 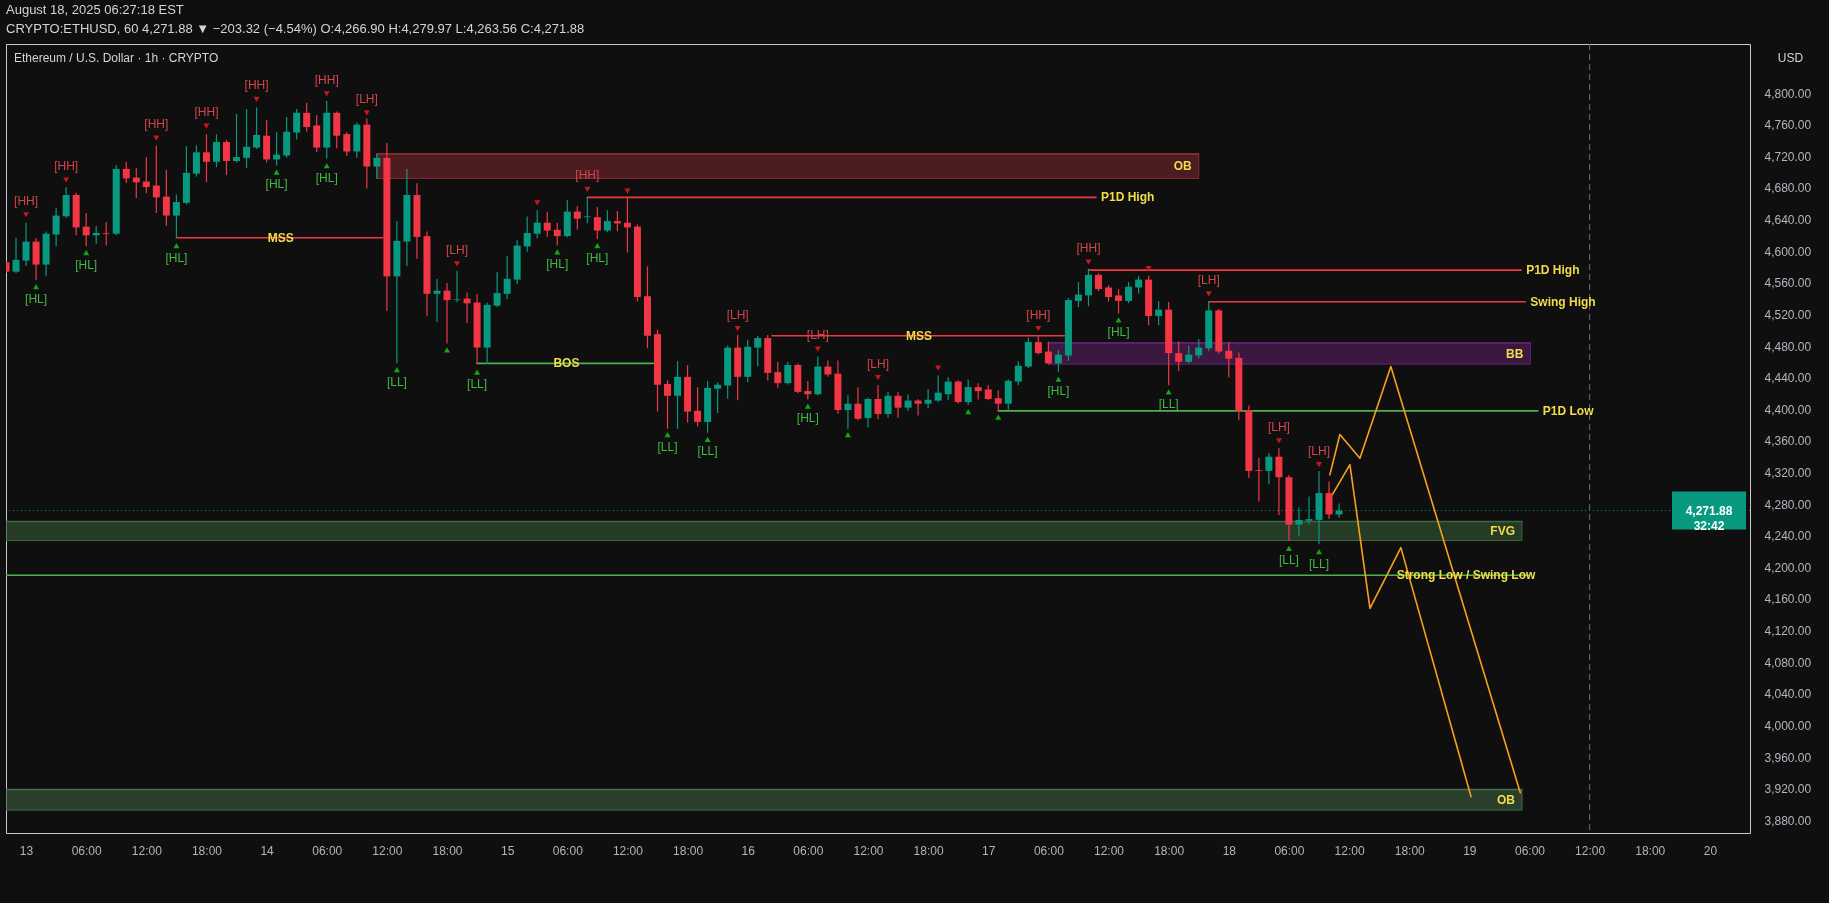 I want to click on y-tick-label: 4,640.00, so click(x=1788, y=220).